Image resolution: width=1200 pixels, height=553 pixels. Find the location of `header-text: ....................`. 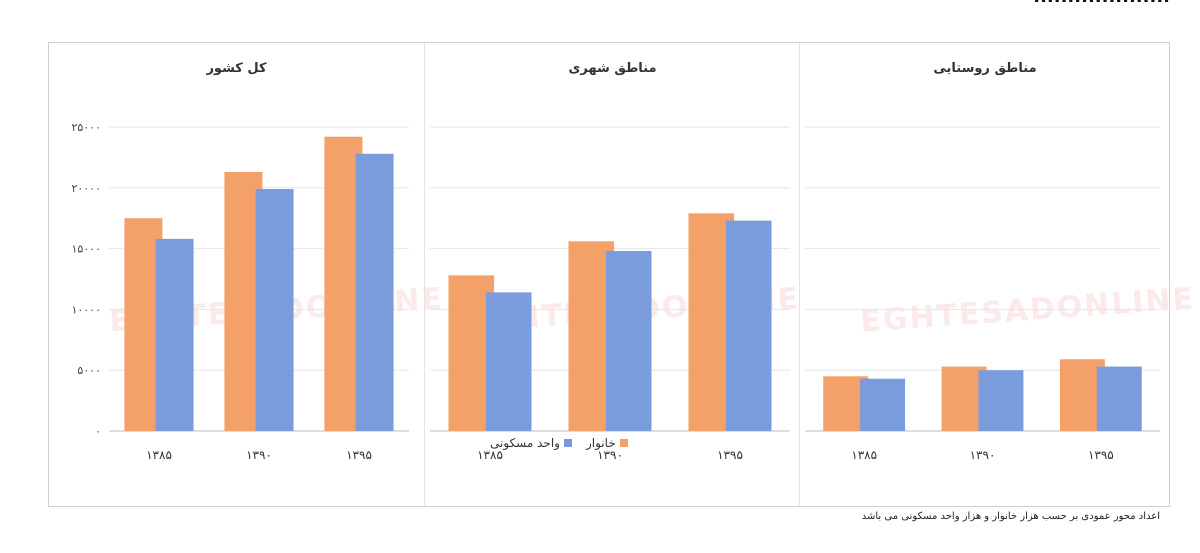

header-text: .................... is located at coordinates (1101, 3).